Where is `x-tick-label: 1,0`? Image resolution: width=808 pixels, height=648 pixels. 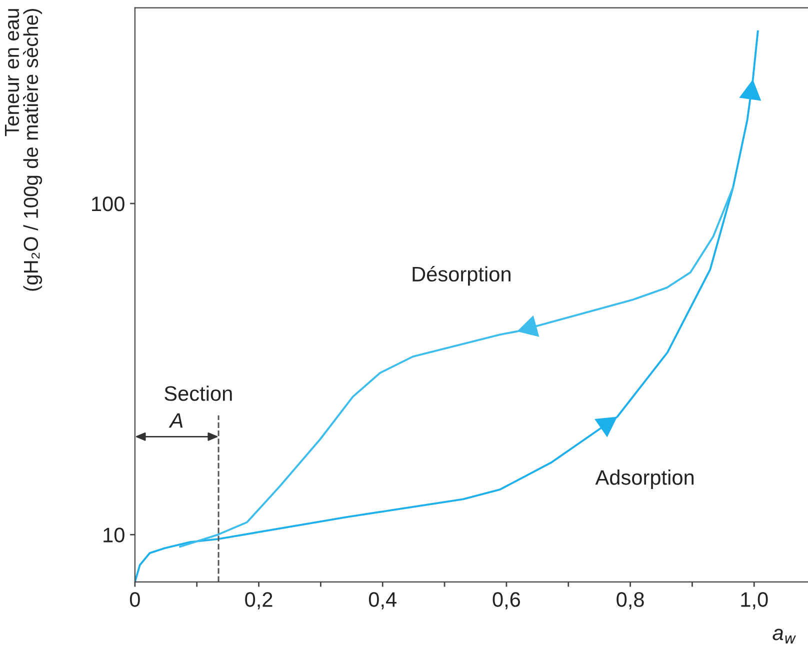
x-tick-label: 1,0 is located at coordinates (754, 601).